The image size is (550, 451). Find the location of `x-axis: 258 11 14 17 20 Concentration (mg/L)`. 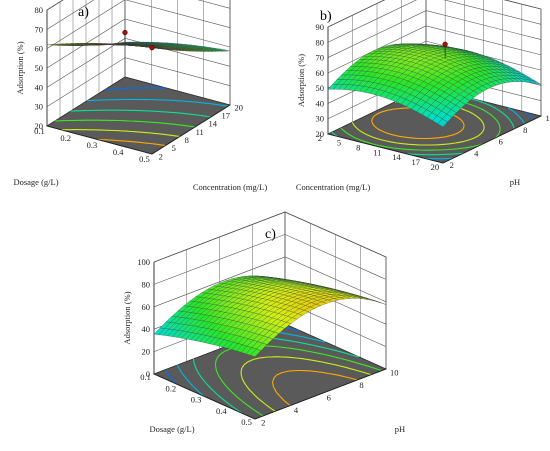

x-axis: 258 11 14 17 20 Concentration (mg/L) is located at coordinates (213, 147).